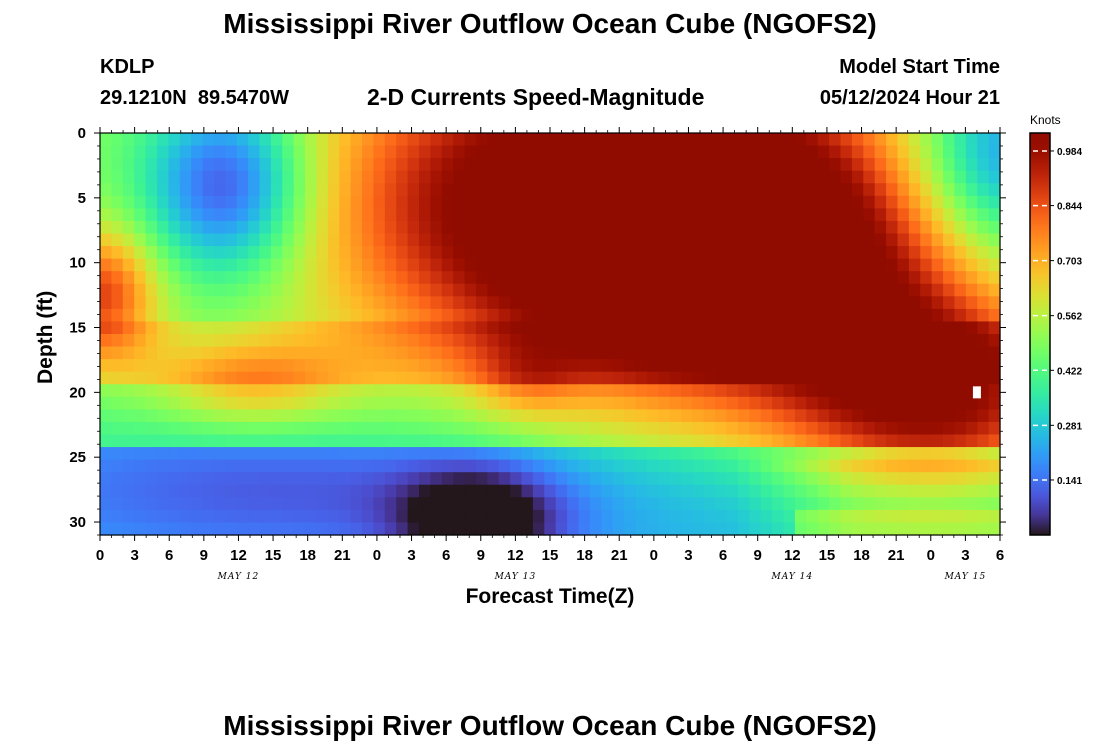 This screenshot has width=1100, height=750. What do you see at coordinates (792, 577) in the screenshot?
I see `date-label: MAY 14` at bounding box center [792, 577].